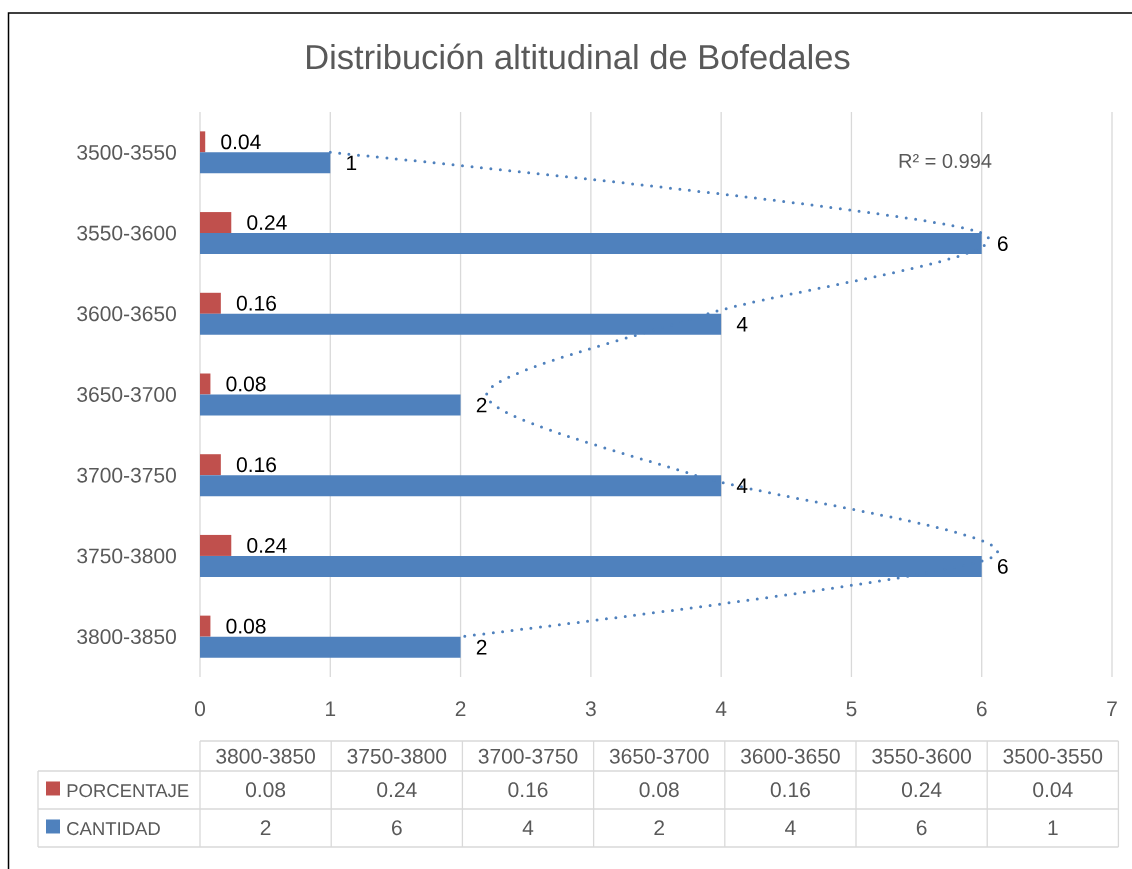 The width and height of the screenshot is (1132, 869). I want to click on category-label: 3550-3600, so click(921, 756).